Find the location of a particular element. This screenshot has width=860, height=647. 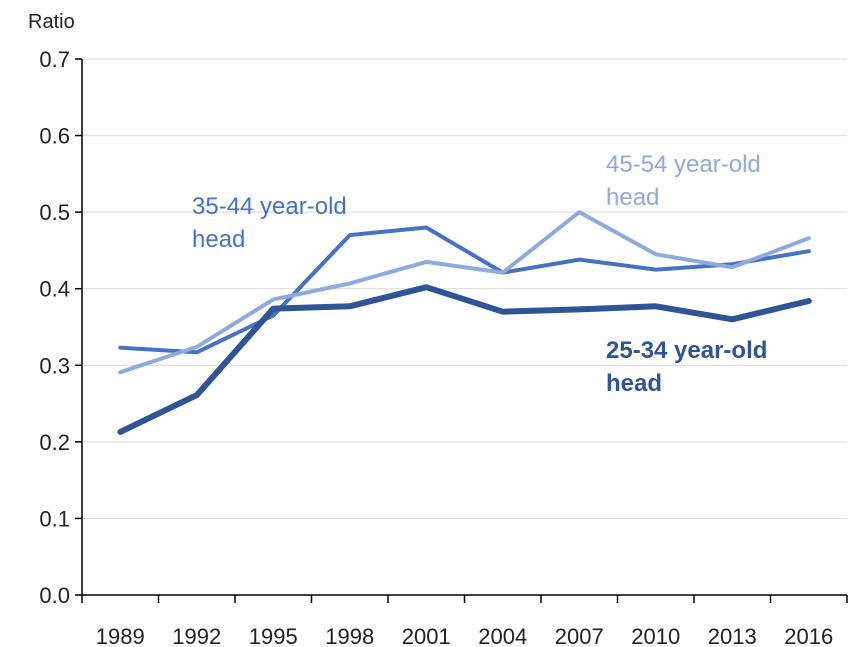

y-tick-label: 0.0 is located at coordinates (54, 595).